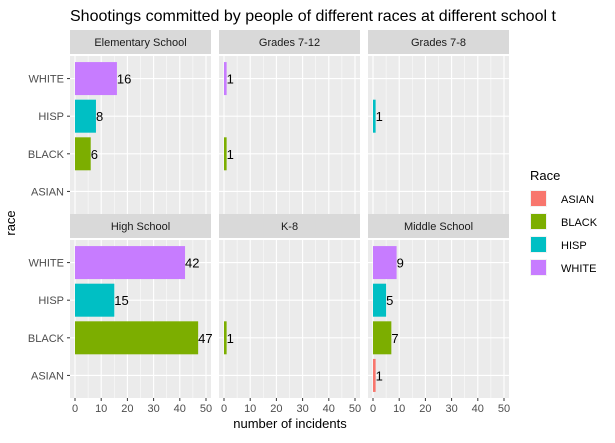 Image resolution: width=615 pixels, height=443 pixels. I want to click on facet-strip-label: Middle School, so click(438, 227).